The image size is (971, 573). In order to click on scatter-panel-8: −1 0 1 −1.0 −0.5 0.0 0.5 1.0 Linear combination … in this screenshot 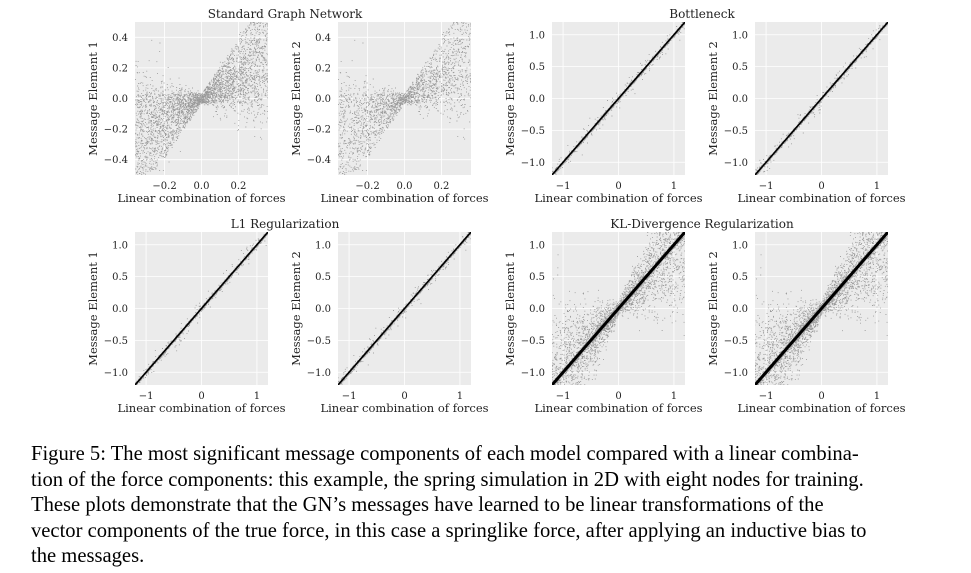, I will do `click(806, 323)`.